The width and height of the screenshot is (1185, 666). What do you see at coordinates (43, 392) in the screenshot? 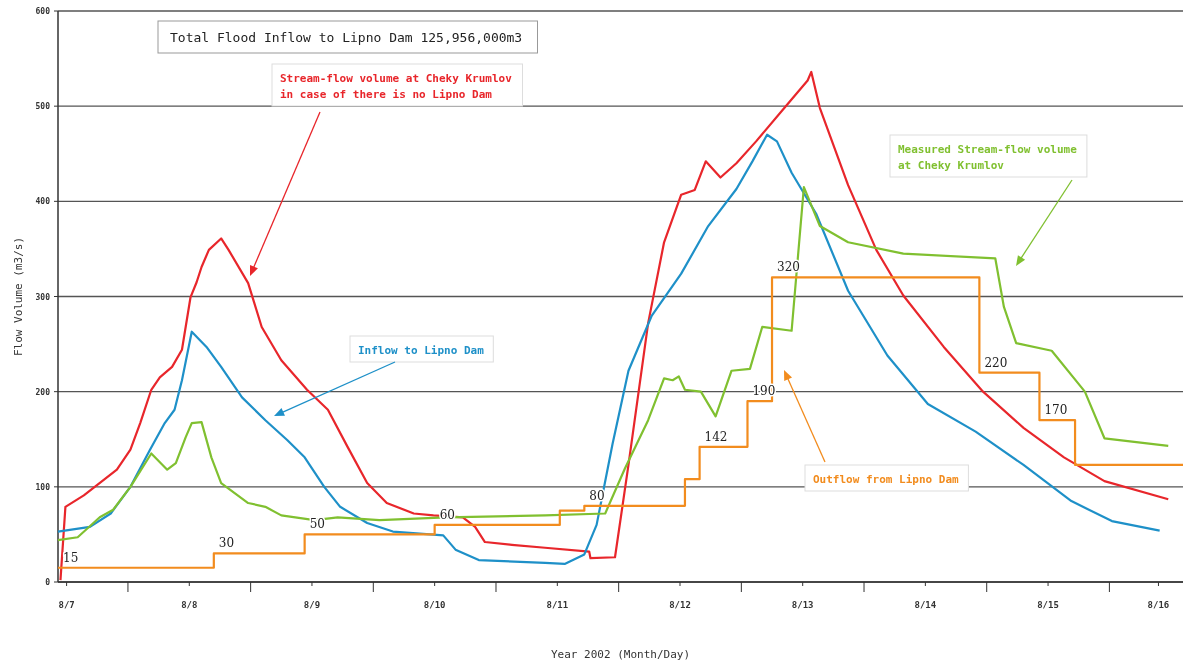
I see `y-tick-label: 200` at bounding box center [43, 392].